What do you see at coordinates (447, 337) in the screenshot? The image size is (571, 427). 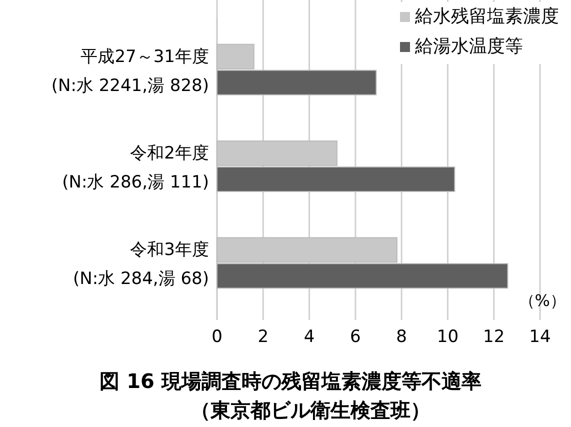 I see `x-tick-label: 10` at bounding box center [447, 337].